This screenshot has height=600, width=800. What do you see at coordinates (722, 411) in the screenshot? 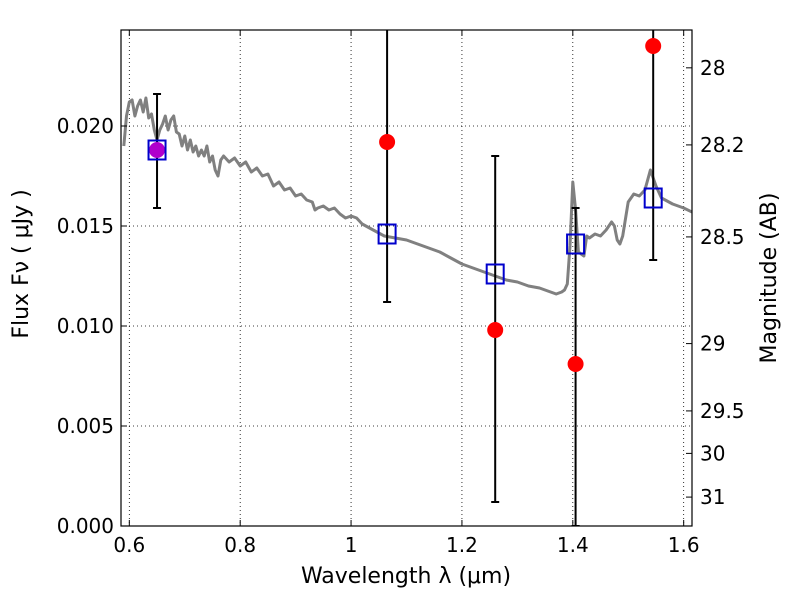
I see `y2-tick-label: 29.5` at bounding box center [722, 411].